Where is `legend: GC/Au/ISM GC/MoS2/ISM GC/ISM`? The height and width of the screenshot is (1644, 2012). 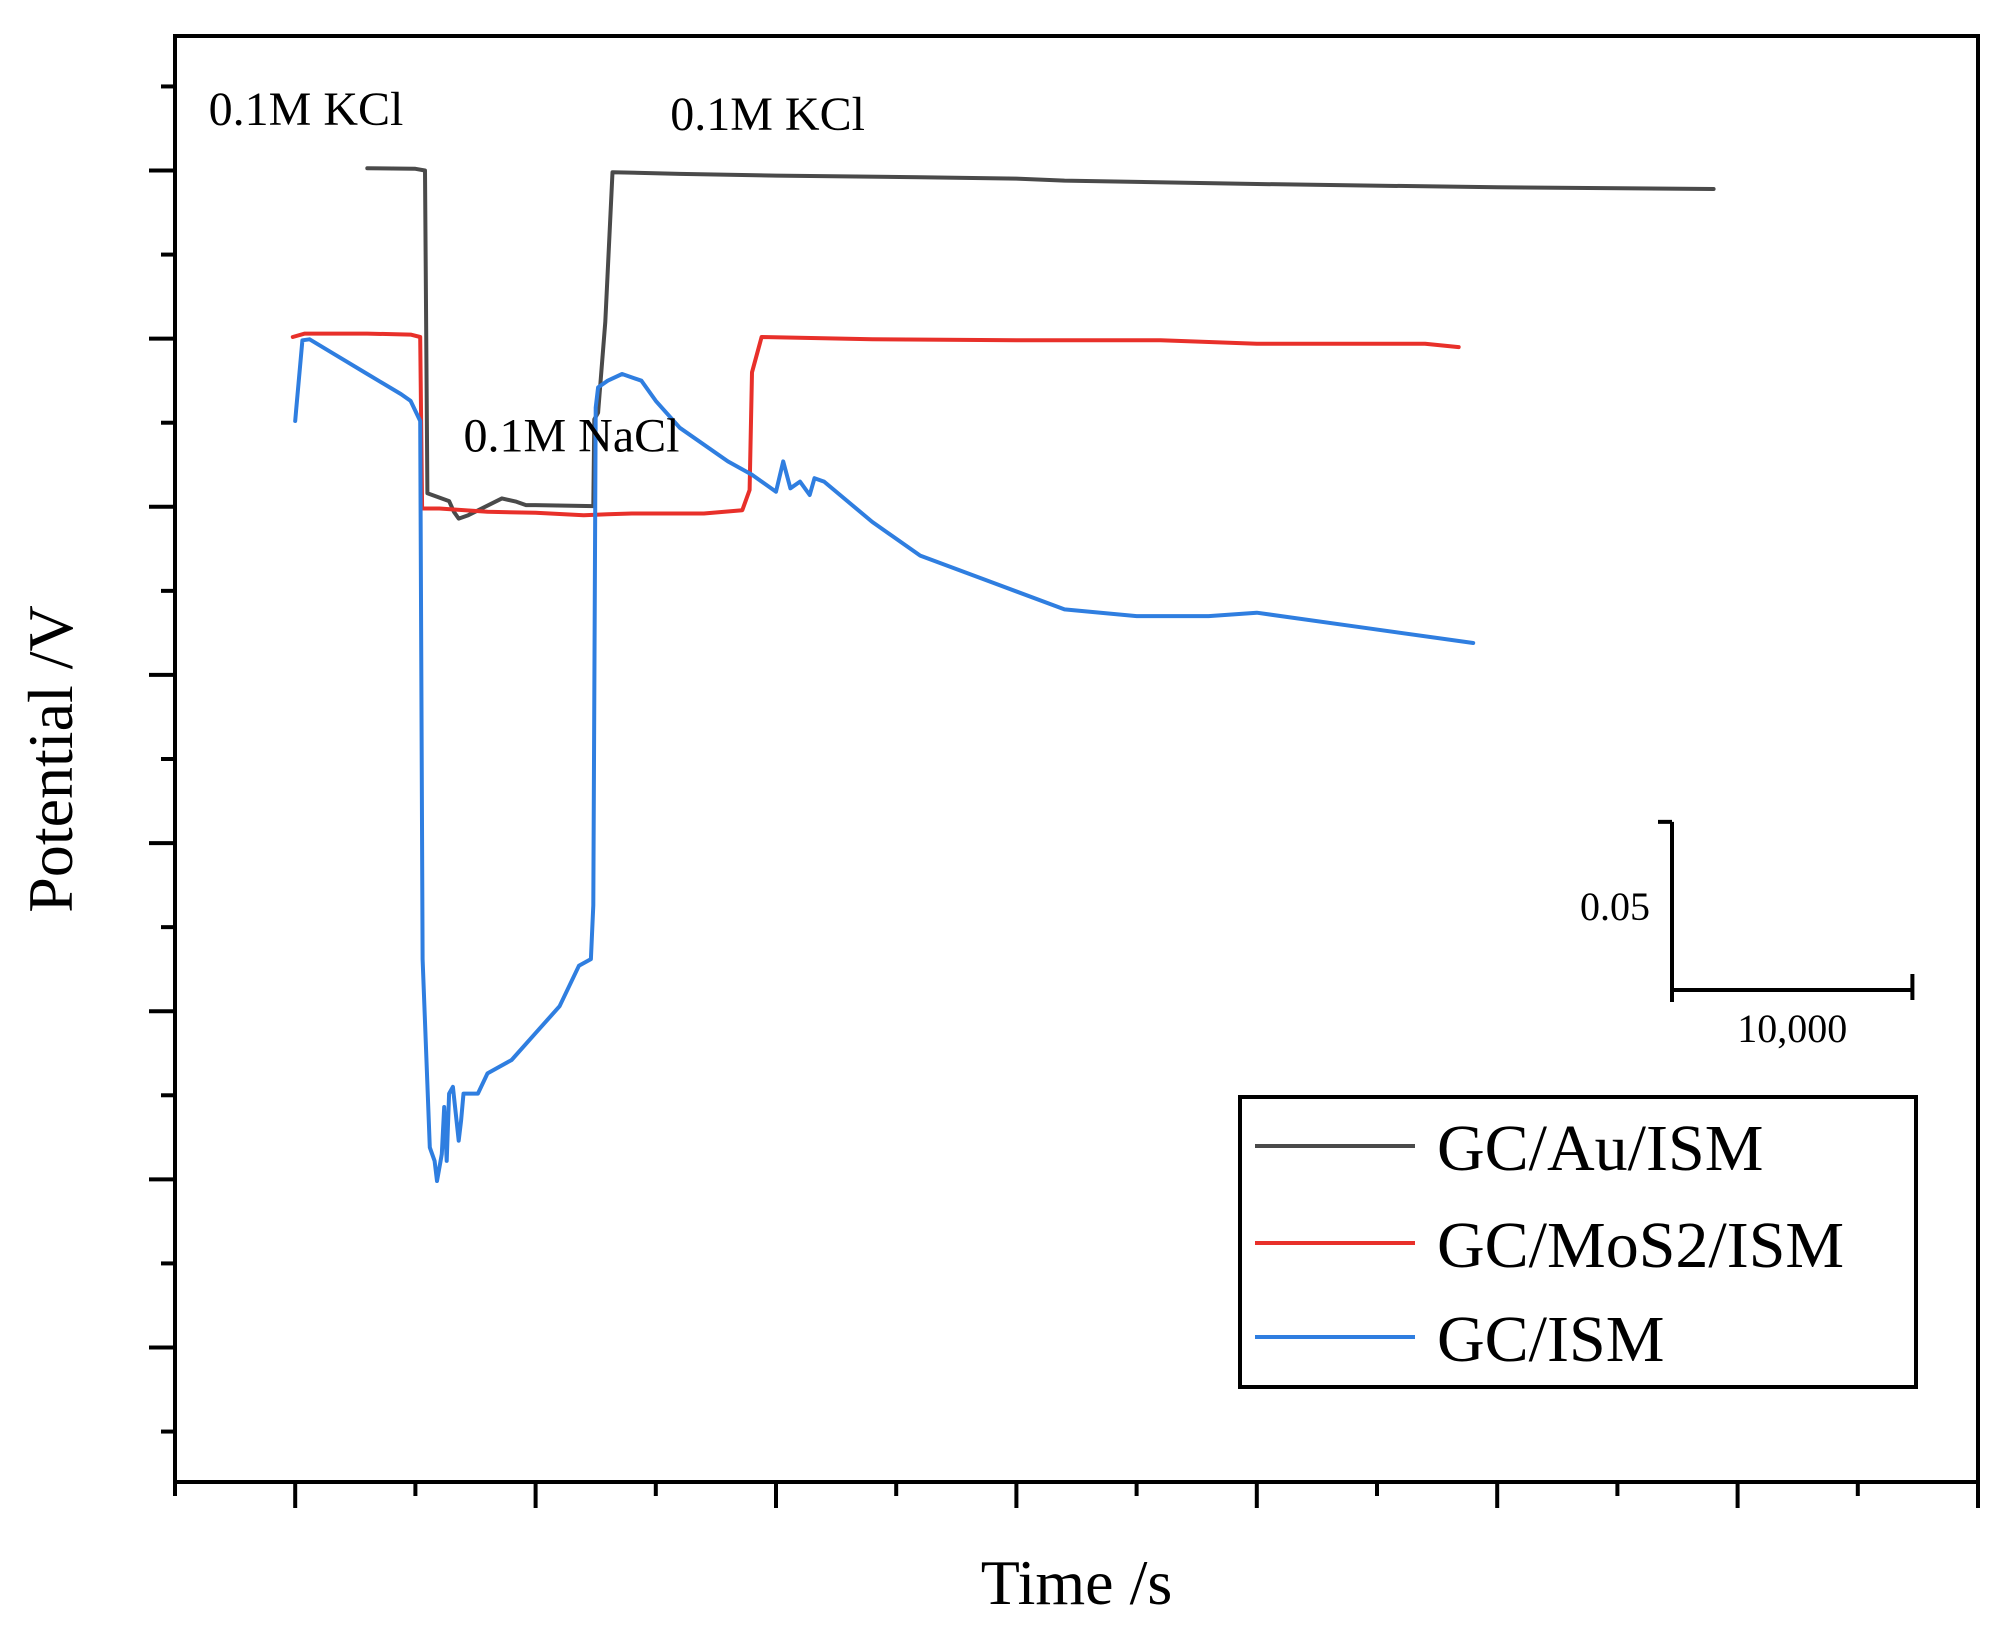
legend: GC/Au/ISM GC/MoS2/ISM GC/ISM is located at coordinates (1578, 1242).